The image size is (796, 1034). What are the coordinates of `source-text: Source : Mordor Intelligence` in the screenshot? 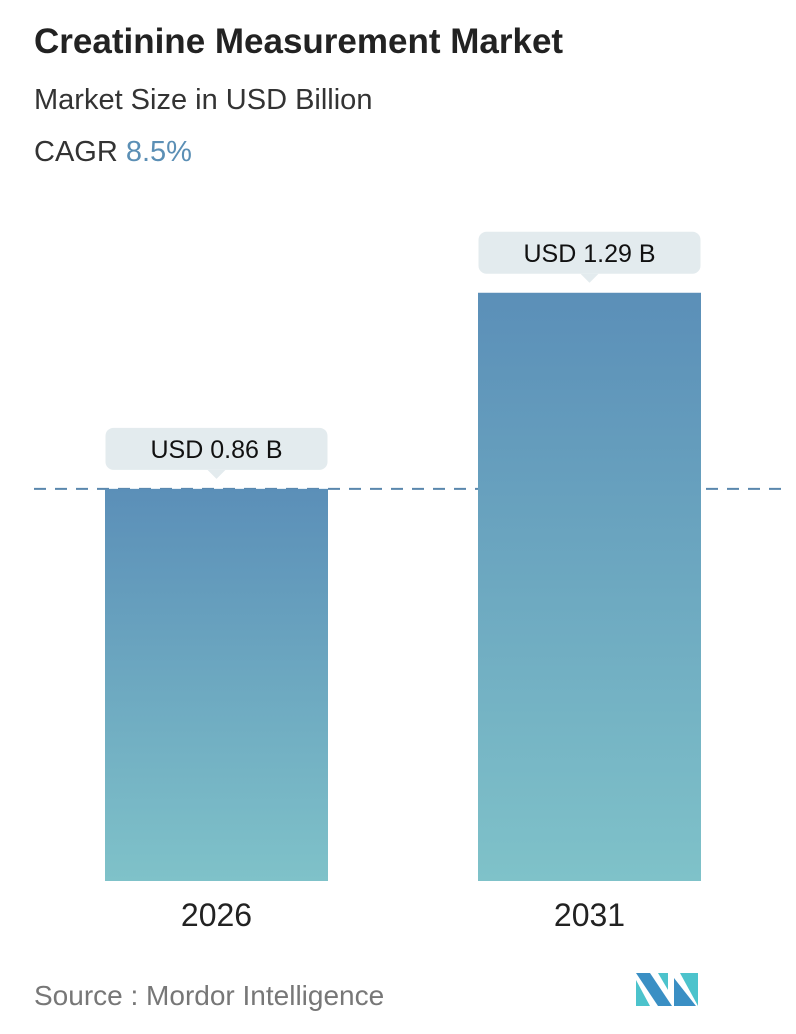 It's located at (209, 995).